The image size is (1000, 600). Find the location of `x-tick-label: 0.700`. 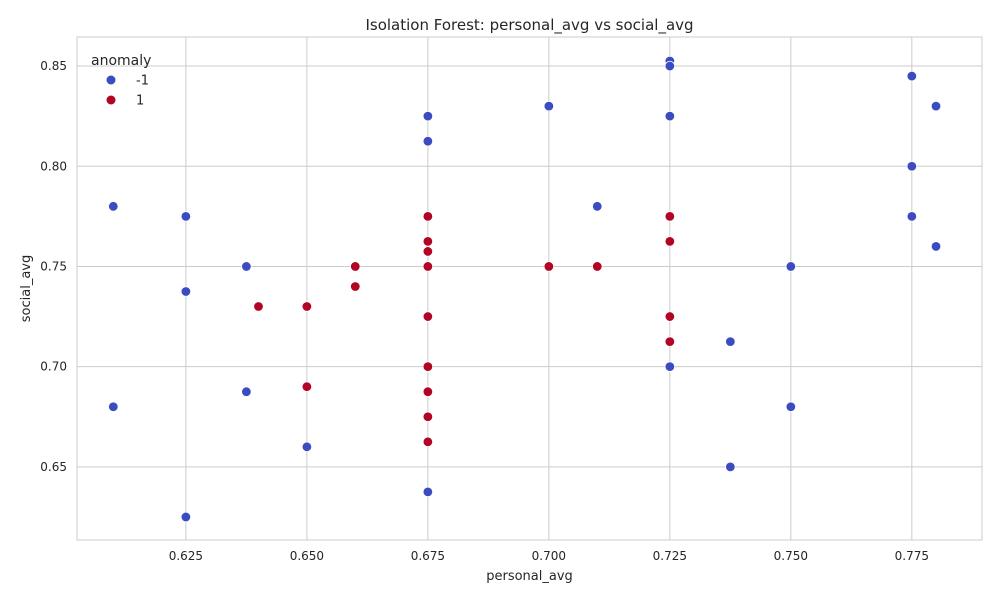

x-tick-label: 0.700 is located at coordinates (549, 556).